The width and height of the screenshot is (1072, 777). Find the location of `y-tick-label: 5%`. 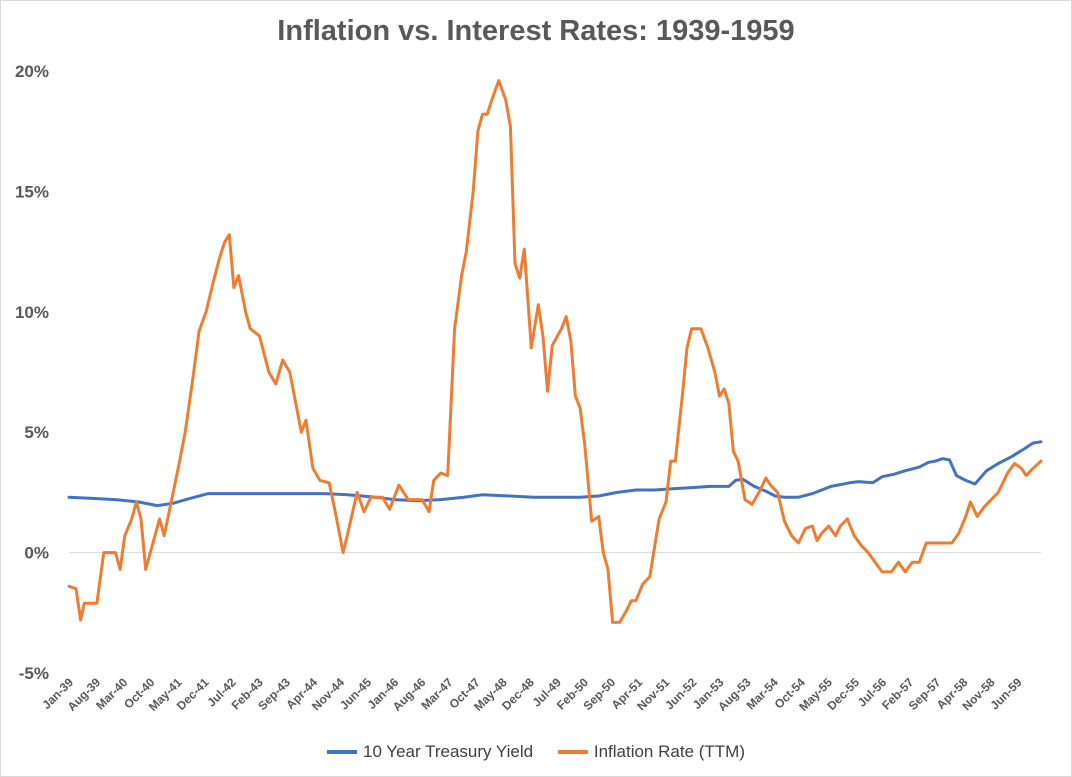

y-tick-label: 5% is located at coordinates (36, 432).